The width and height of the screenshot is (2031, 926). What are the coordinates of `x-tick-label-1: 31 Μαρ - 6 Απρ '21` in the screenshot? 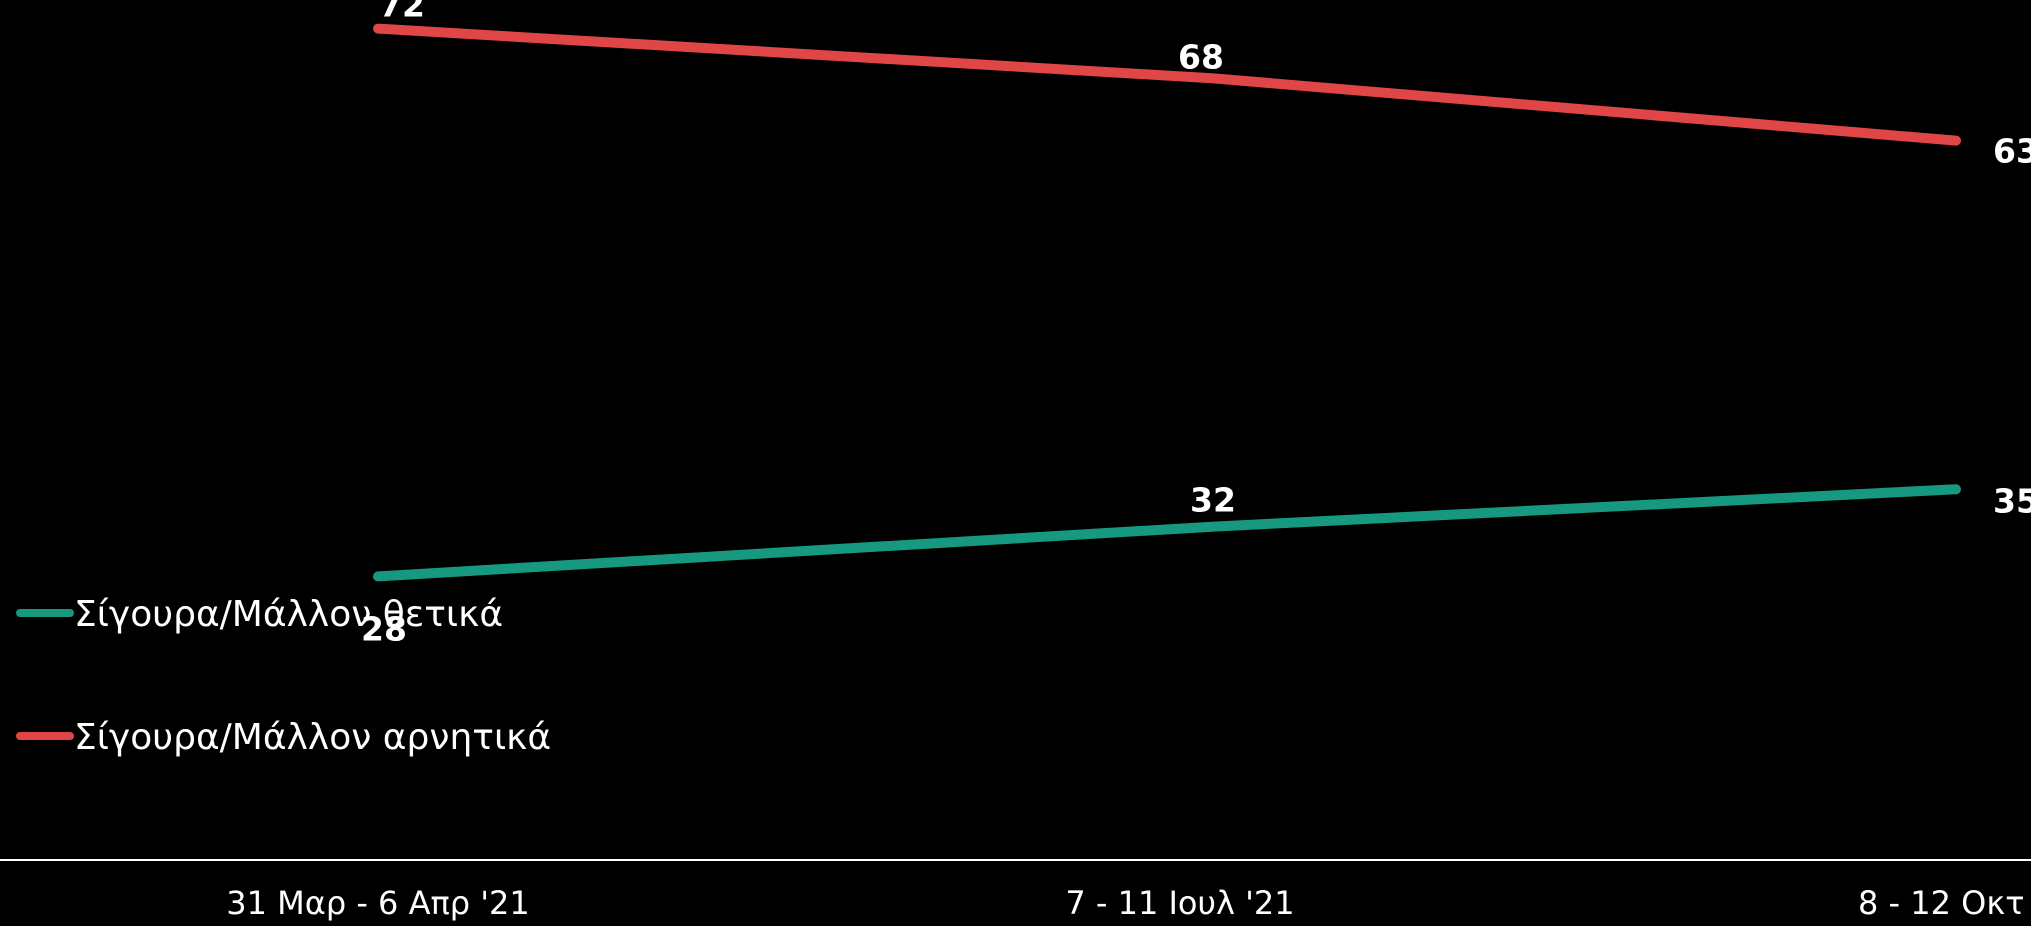 It's located at (377, 903).